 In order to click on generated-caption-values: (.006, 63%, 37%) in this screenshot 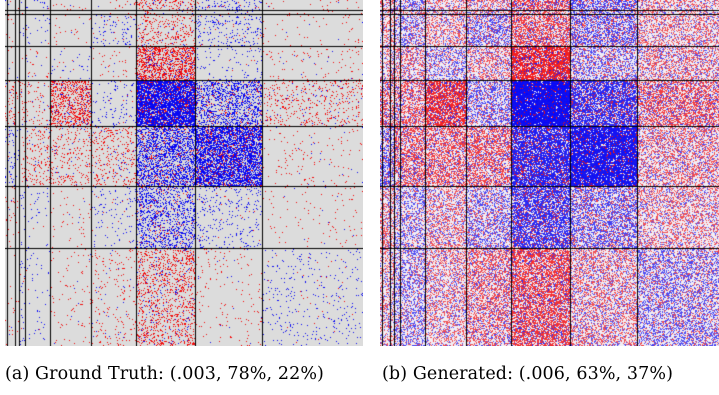, I will do `click(595, 374)`.